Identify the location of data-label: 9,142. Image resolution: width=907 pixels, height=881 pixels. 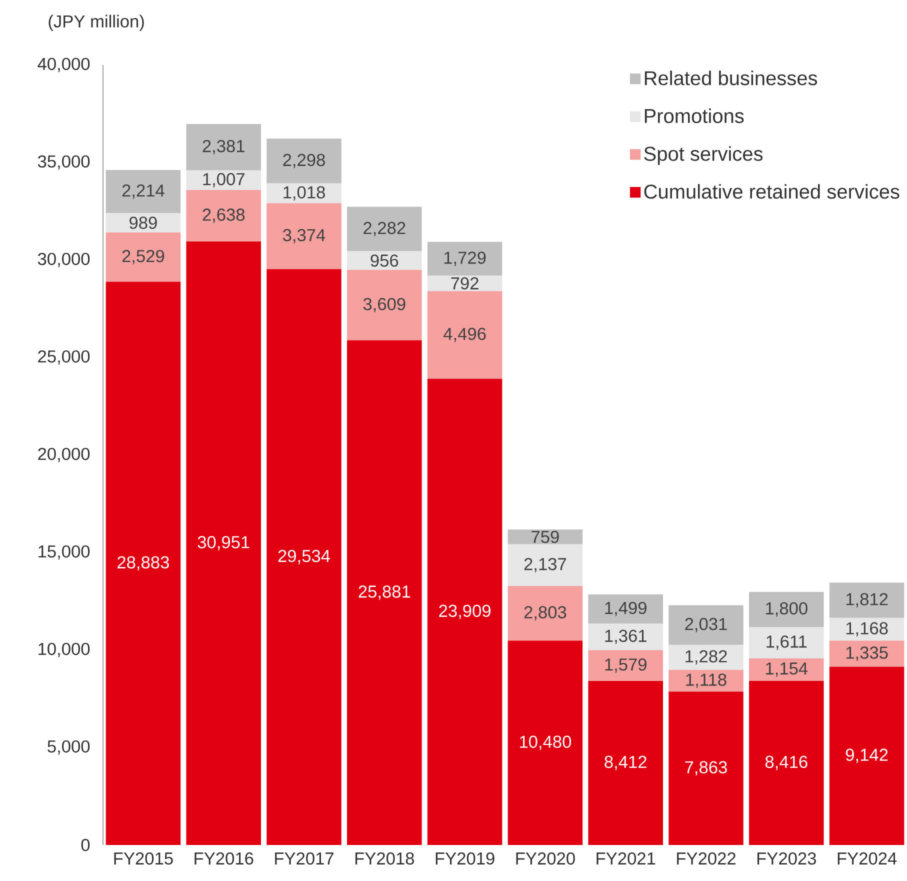
(867, 756).